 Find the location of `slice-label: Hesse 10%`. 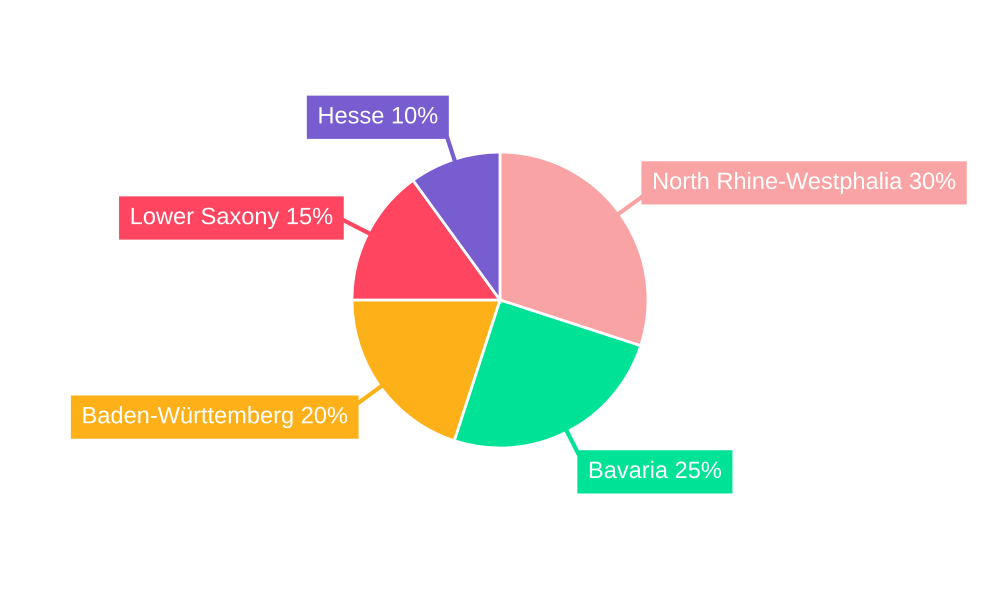

slice-label: Hesse 10% is located at coordinates (378, 115).